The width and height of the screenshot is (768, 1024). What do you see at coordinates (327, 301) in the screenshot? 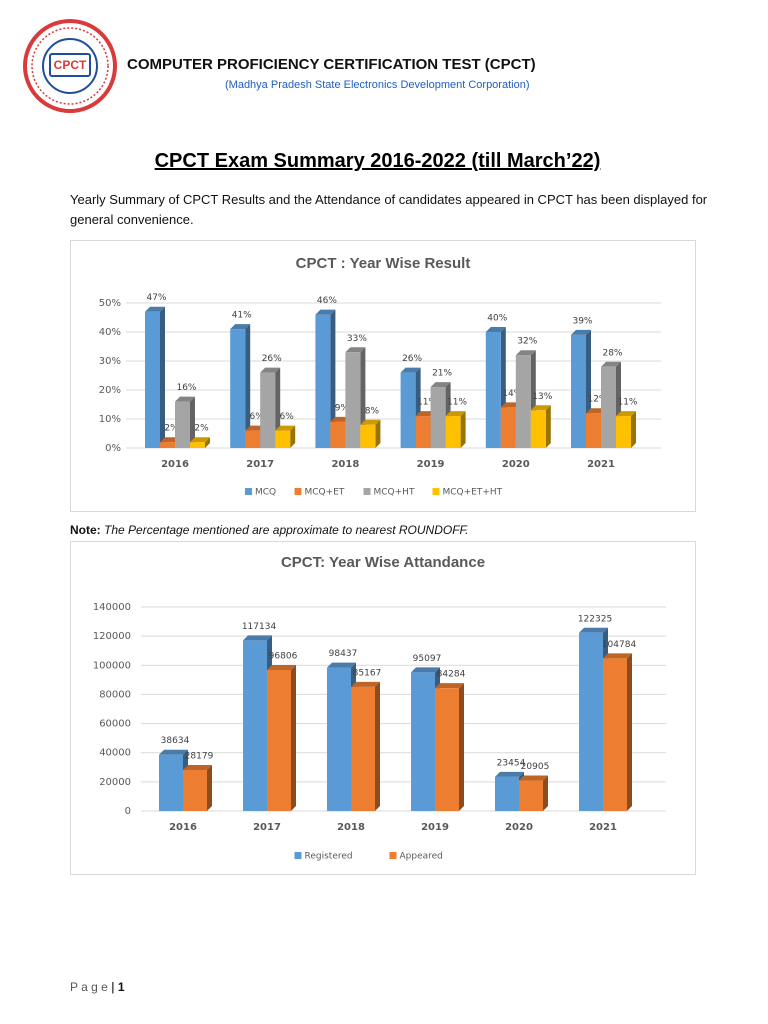
I see `data-label: 46%` at bounding box center [327, 301].